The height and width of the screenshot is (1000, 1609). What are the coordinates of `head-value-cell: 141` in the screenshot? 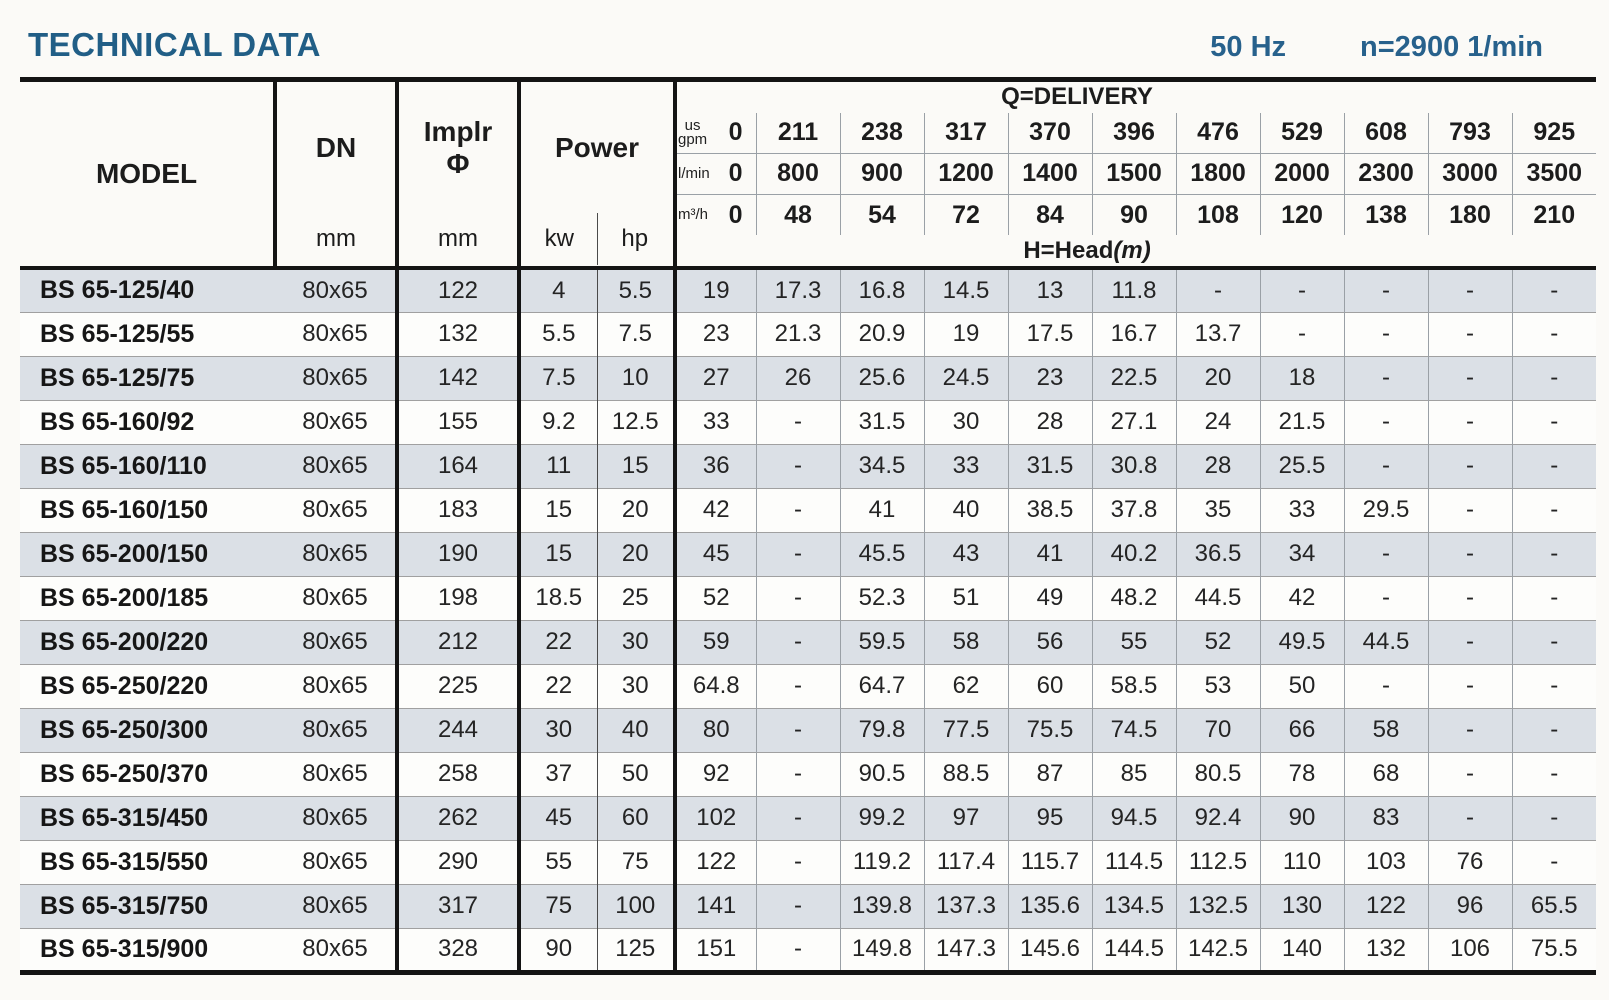 It's located at (716, 905).